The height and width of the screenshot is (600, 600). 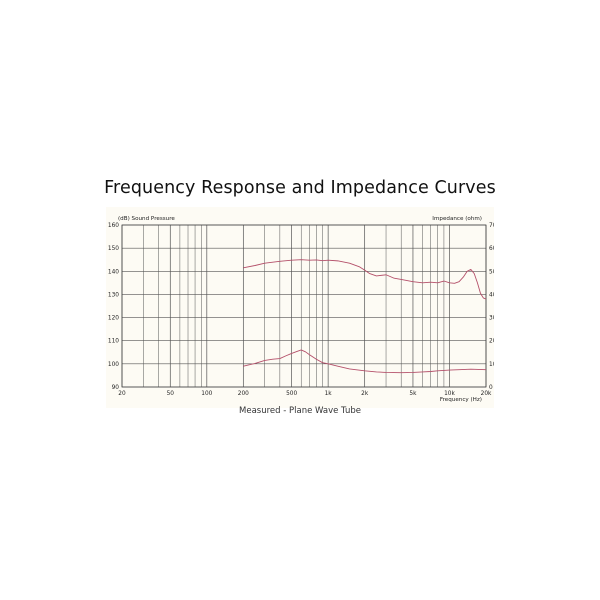 I want to click on y-right-tick-label: 50, so click(x=491, y=272).